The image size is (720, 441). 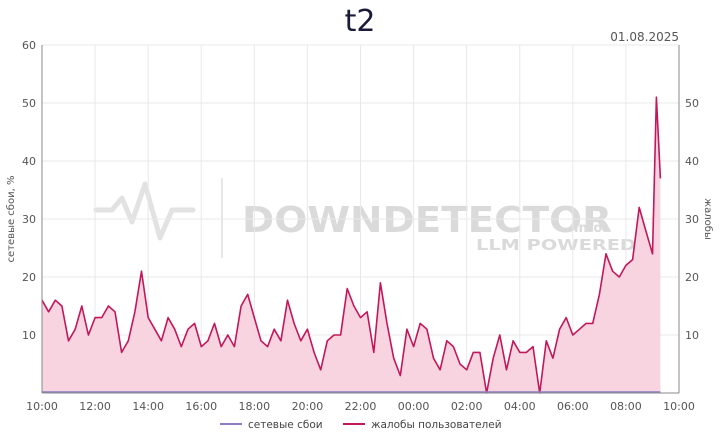 What do you see at coordinates (285, 425) in the screenshot?
I see `legend-outages-label: сетевые сбои` at bounding box center [285, 425].